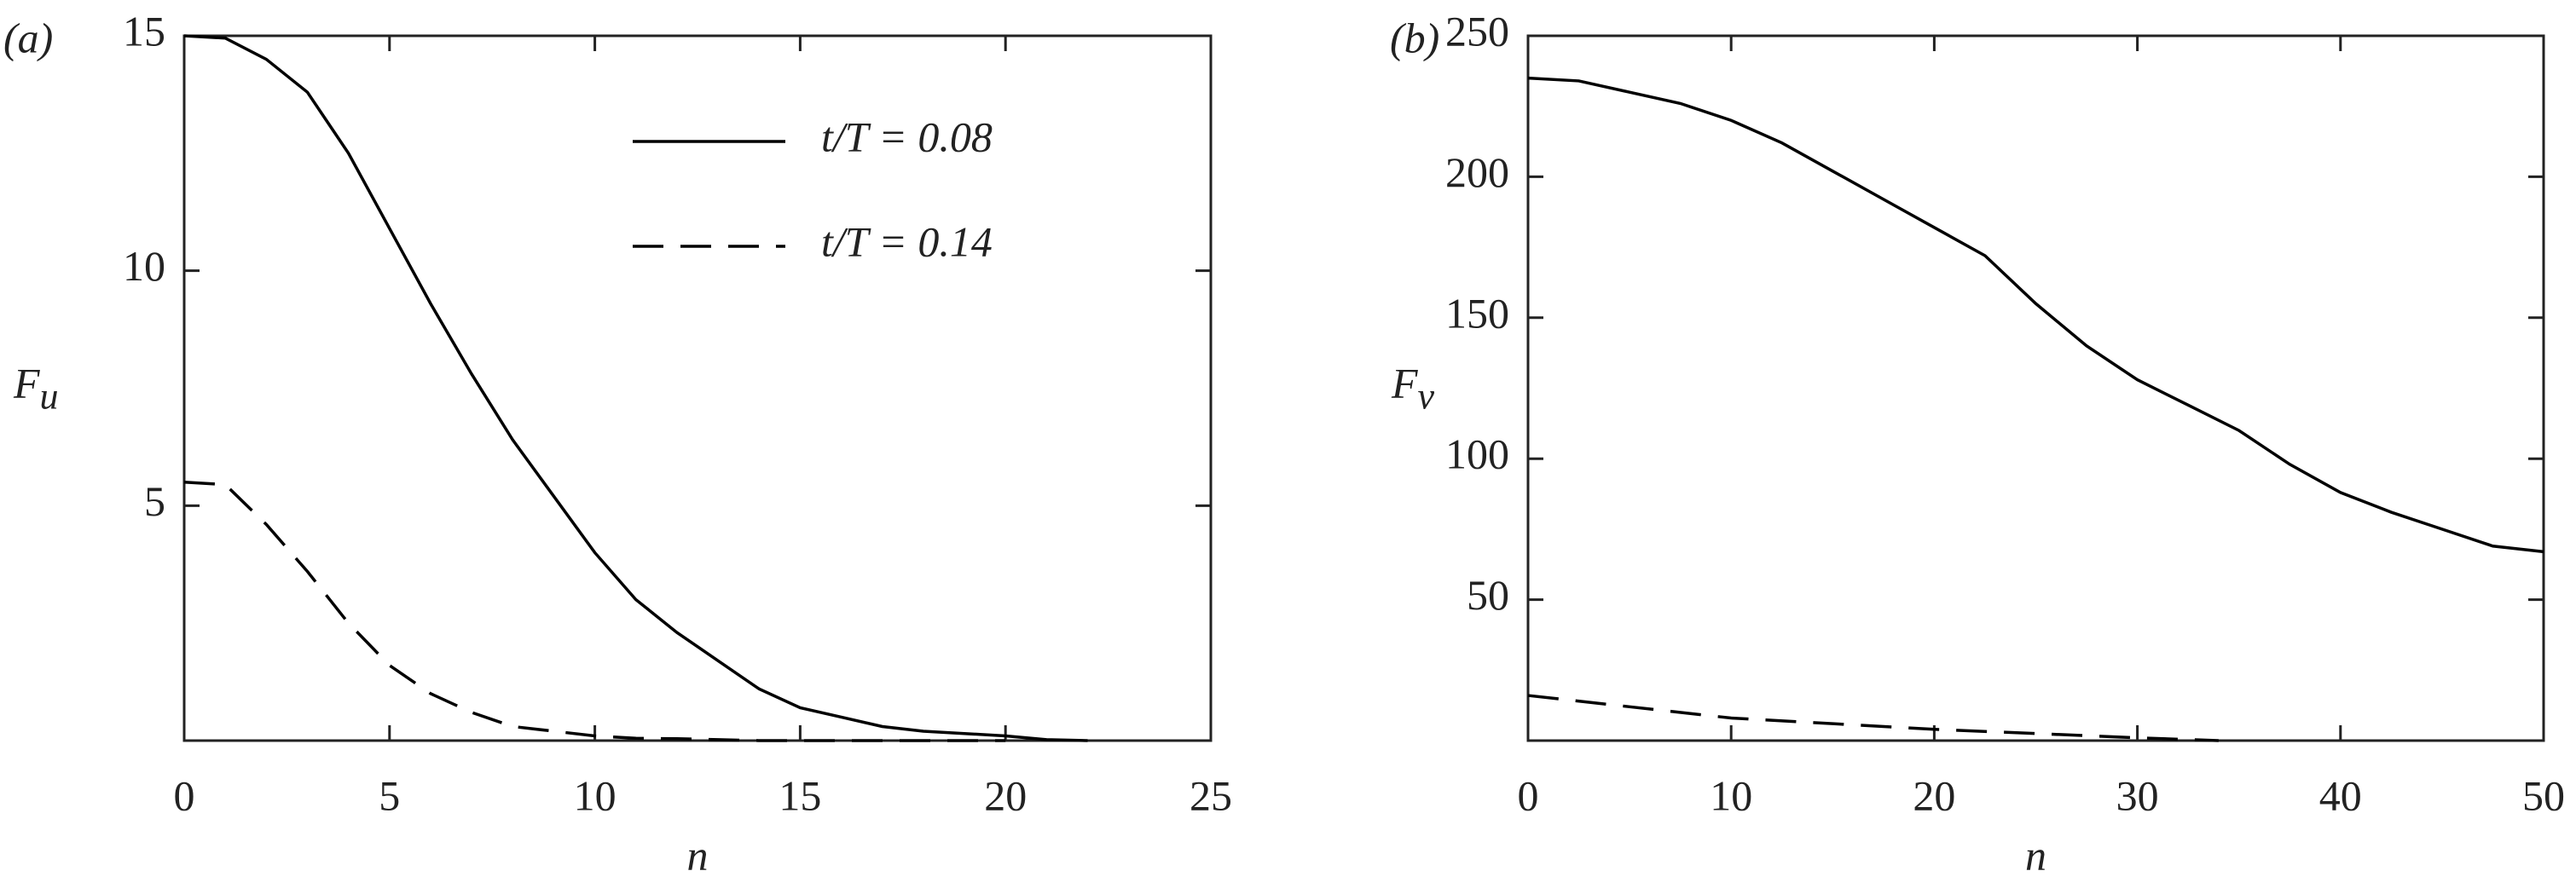 The image size is (2576, 894). I want to click on x-tick-label: 5, so click(390, 795).